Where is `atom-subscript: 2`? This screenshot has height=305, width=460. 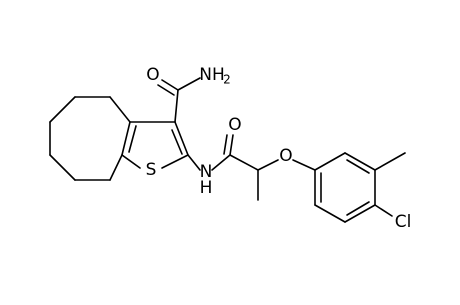 atom-subscript: 2 is located at coordinates (227, 80).